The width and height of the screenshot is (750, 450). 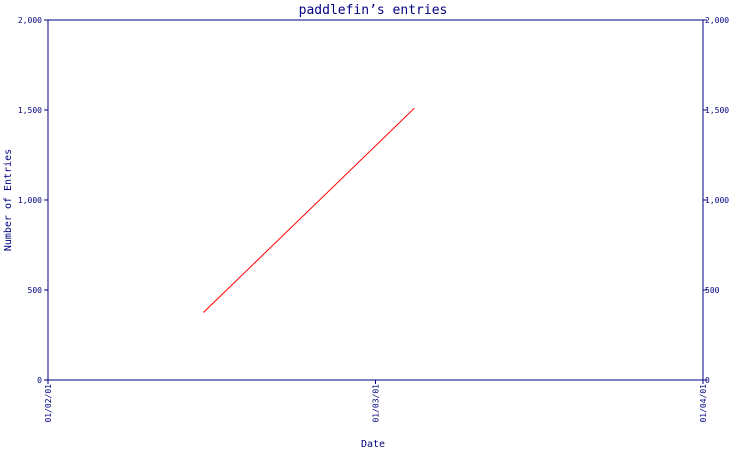 I want to click on y-tick-label-right: 2,000, so click(x=717, y=20).